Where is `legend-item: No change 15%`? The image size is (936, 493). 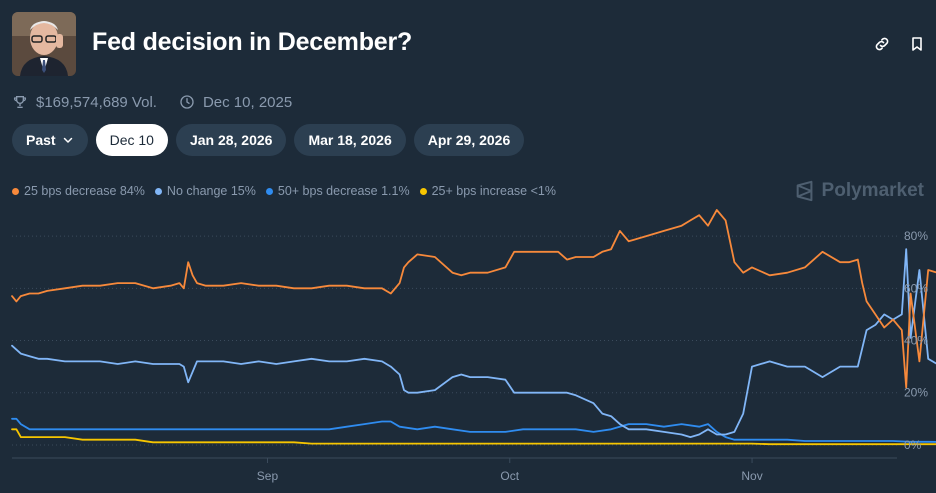 legend-item: No change 15% is located at coordinates (205, 191).